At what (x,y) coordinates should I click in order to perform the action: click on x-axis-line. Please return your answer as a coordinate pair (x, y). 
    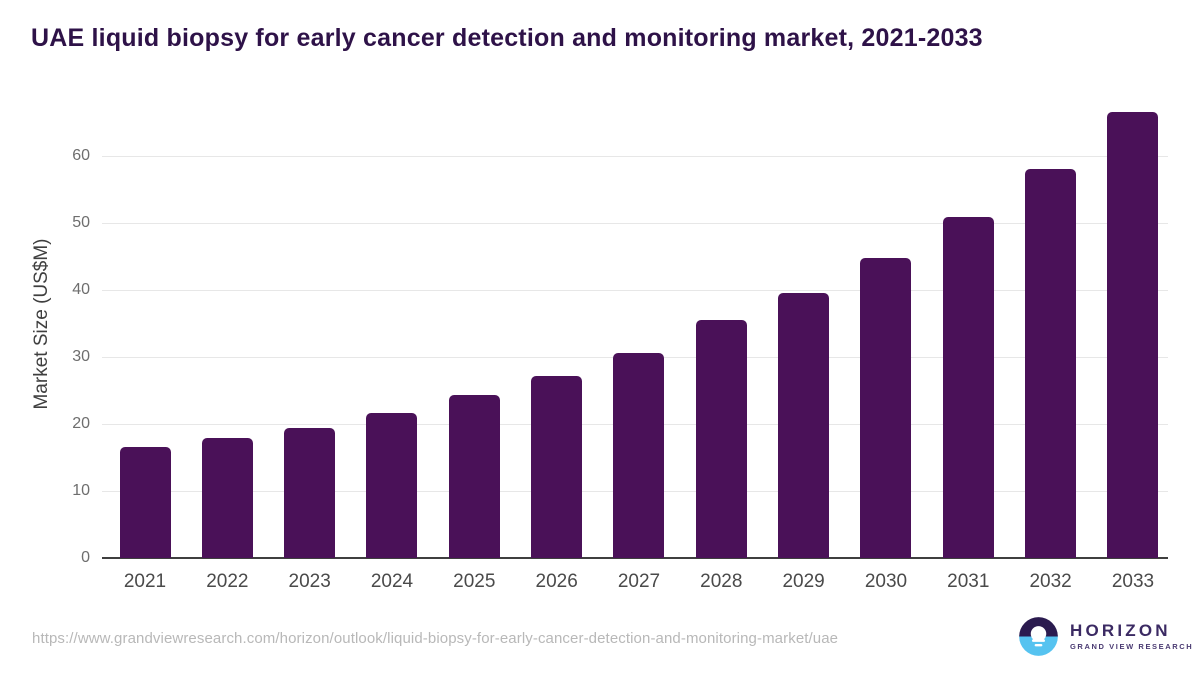
    Looking at the image, I should click on (635, 558).